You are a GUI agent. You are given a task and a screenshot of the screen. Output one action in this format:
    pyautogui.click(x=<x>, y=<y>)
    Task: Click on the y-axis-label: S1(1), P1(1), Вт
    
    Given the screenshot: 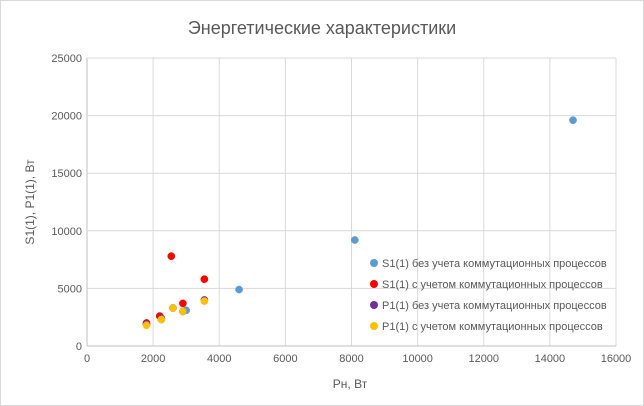 What is the action you would take?
    pyautogui.click(x=30, y=202)
    